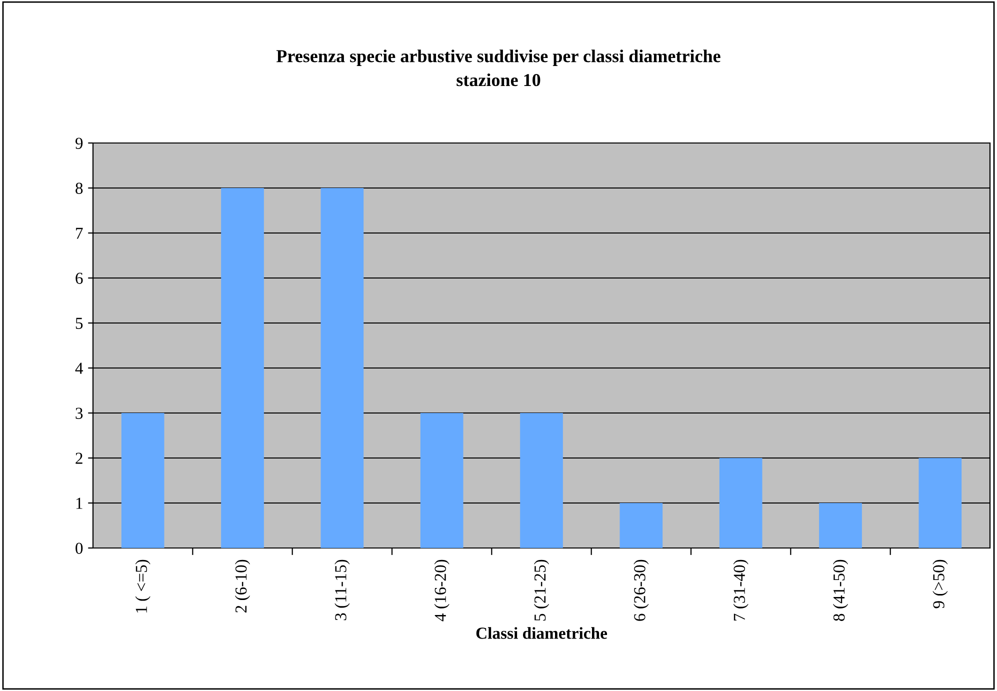  What do you see at coordinates (641, 590) in the screenshot?
I see `x-tick-label: 6 (26-30)` at bounding box center [641, 590].